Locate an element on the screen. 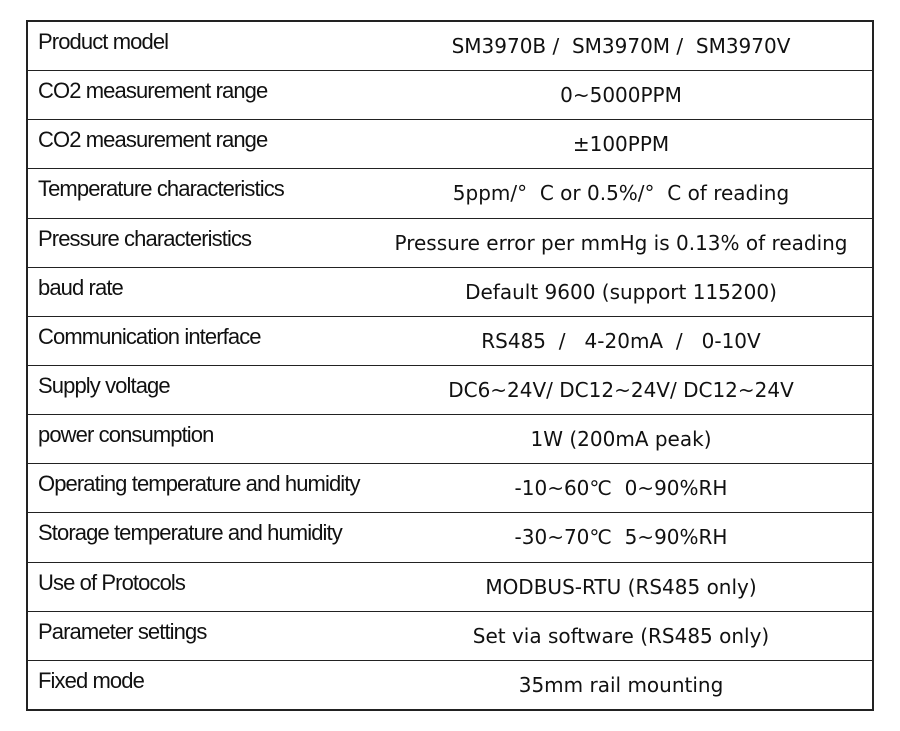 The image size is (900, 731). spec-label: baud rate is located at coordinates (81, 287).